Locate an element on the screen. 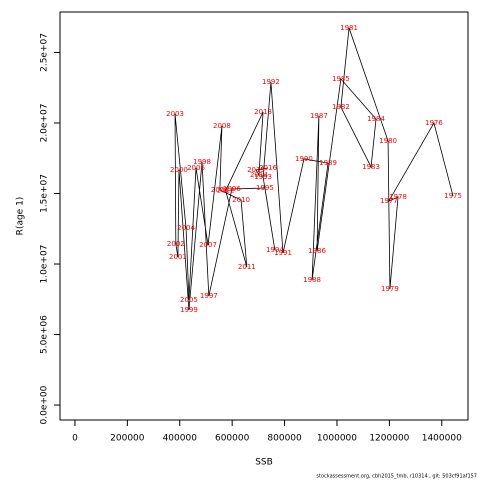 The height and width of the screenshot is (480, 480). year-point: 1987 is located at coordinates (319, 116).